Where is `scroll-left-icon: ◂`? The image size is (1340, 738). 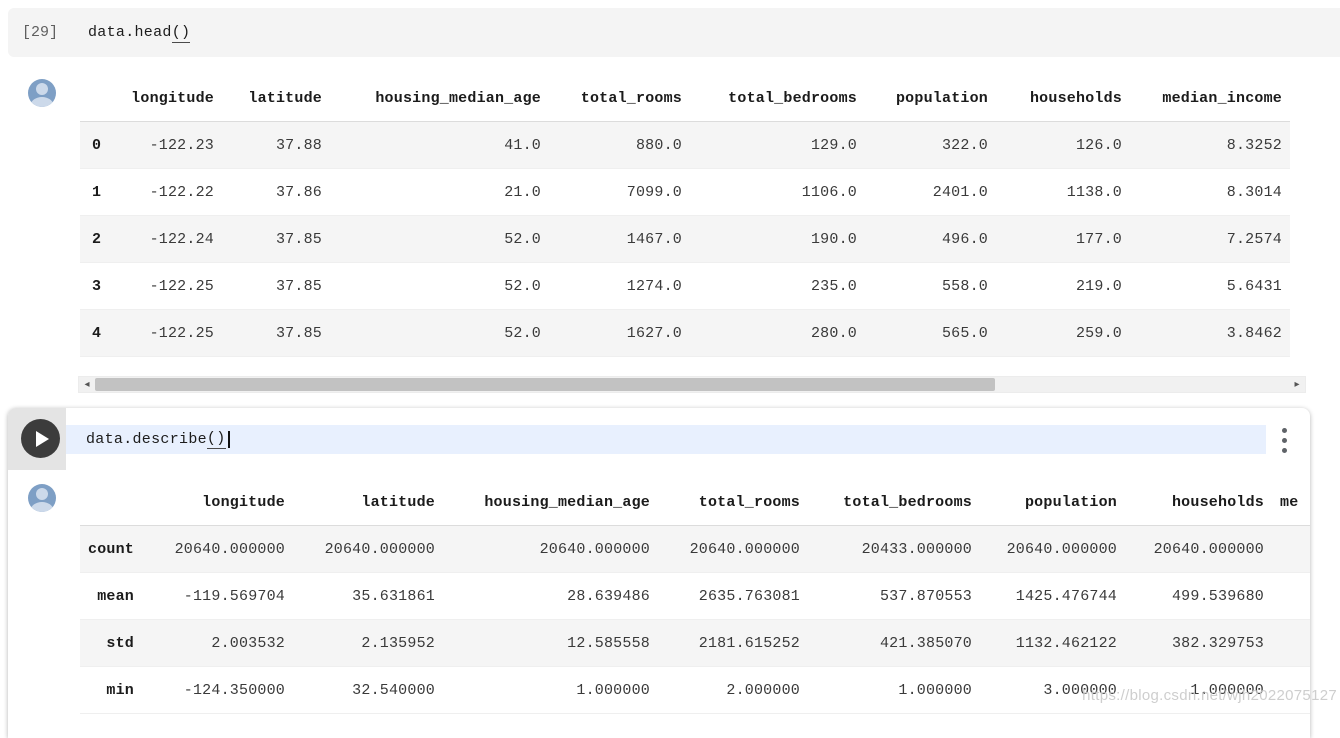
scroll-left-icon: ◂ is located at coordinates (87, 384).